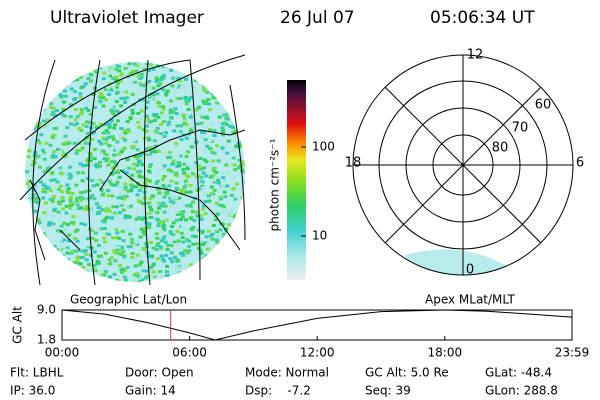  What do you see at coordinates (128, 300) in the screenshot?
I see `frame-label: Geographic Lat/Lon` at bounding box center [128, 300].